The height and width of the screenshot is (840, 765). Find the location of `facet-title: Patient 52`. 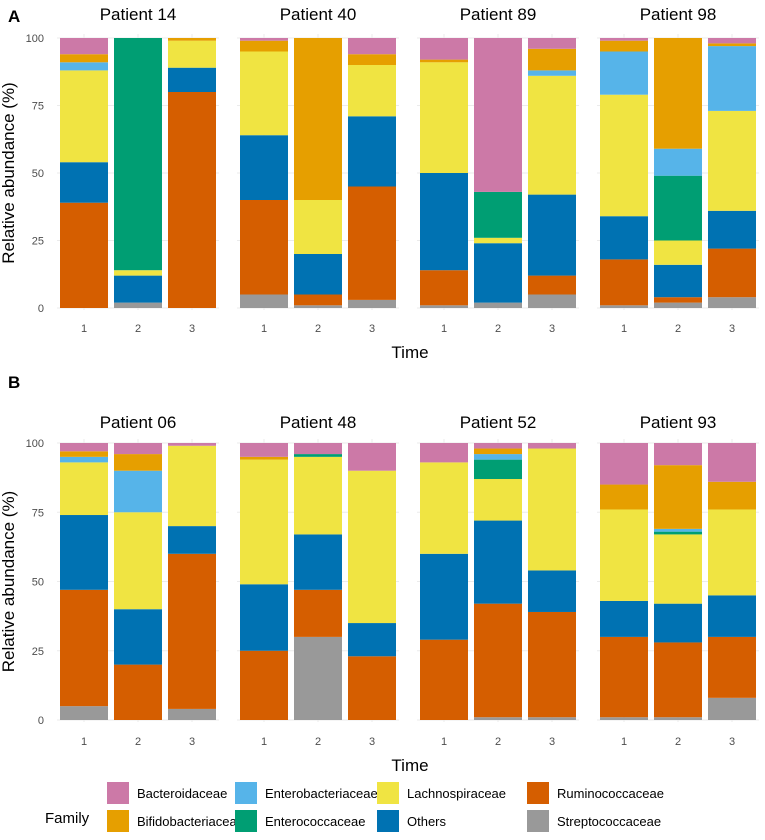

facet-title: Patient 52 is located at coordinates (498, 422).